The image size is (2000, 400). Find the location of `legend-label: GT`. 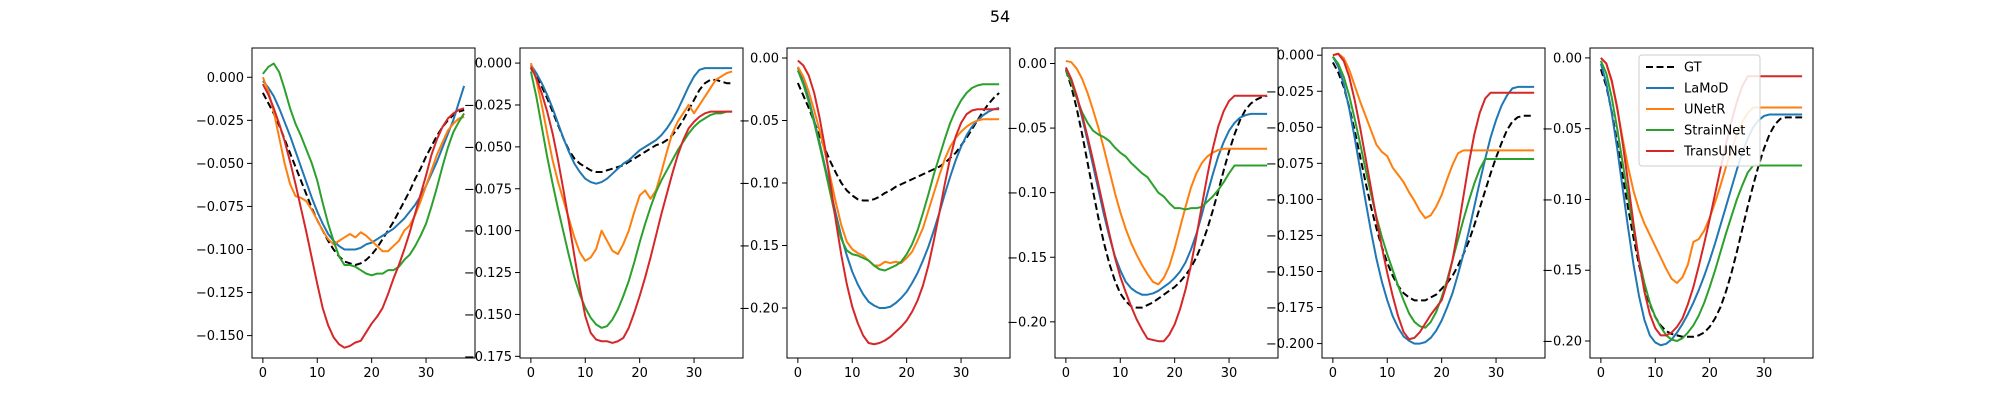

legend-label: GT is located at coordinates (1693, 68).